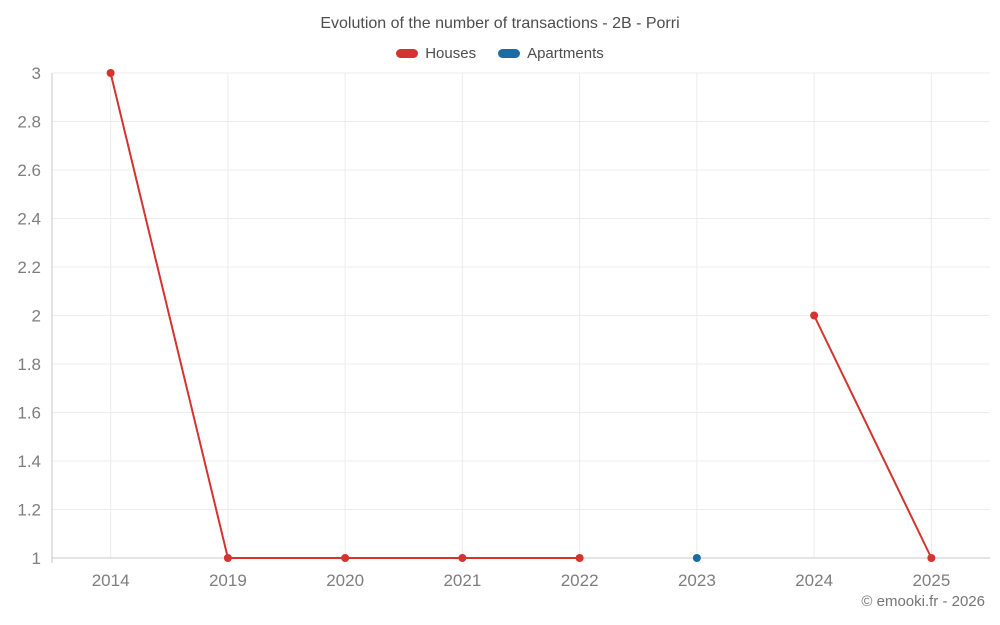 The height and width of the screenshot is (625, 1000). Describe the element at coordinates (407, 53) in the screenshot. I see `legend-swatch-houses` at that location.